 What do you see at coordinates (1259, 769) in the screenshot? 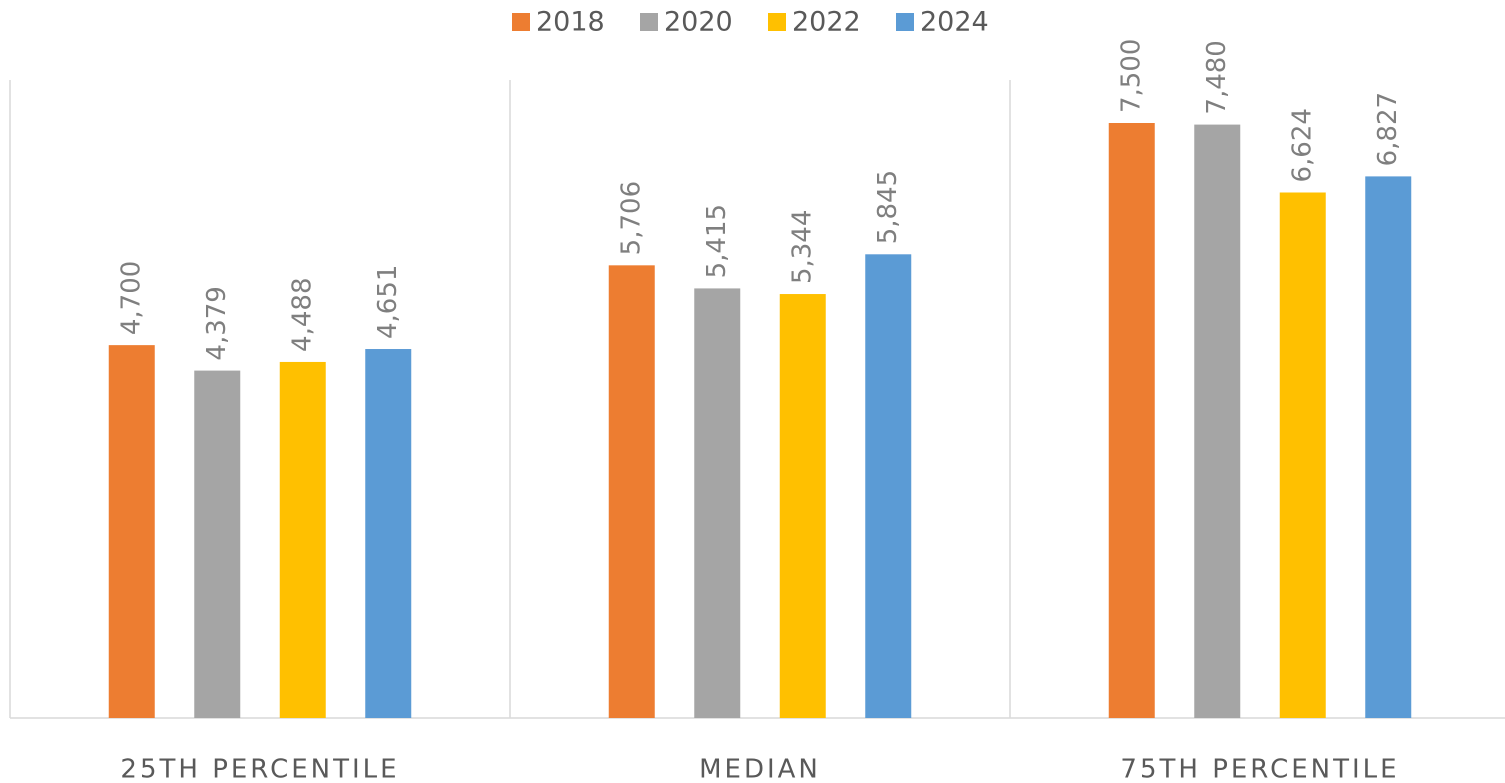
I see `x-tick-label: 75TH PERCENTILE` at bounding box center [1259, 769].